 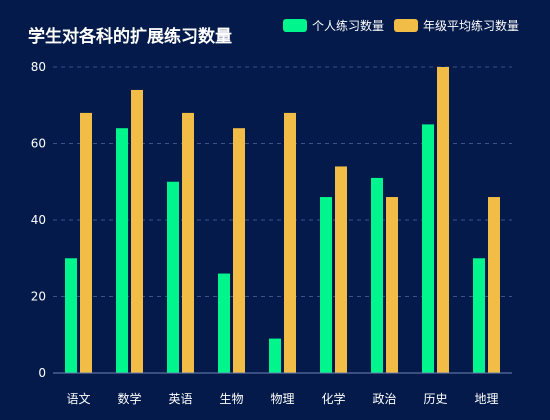 I want to click on x-tick-label: 地理, so click(x=486, y=399).